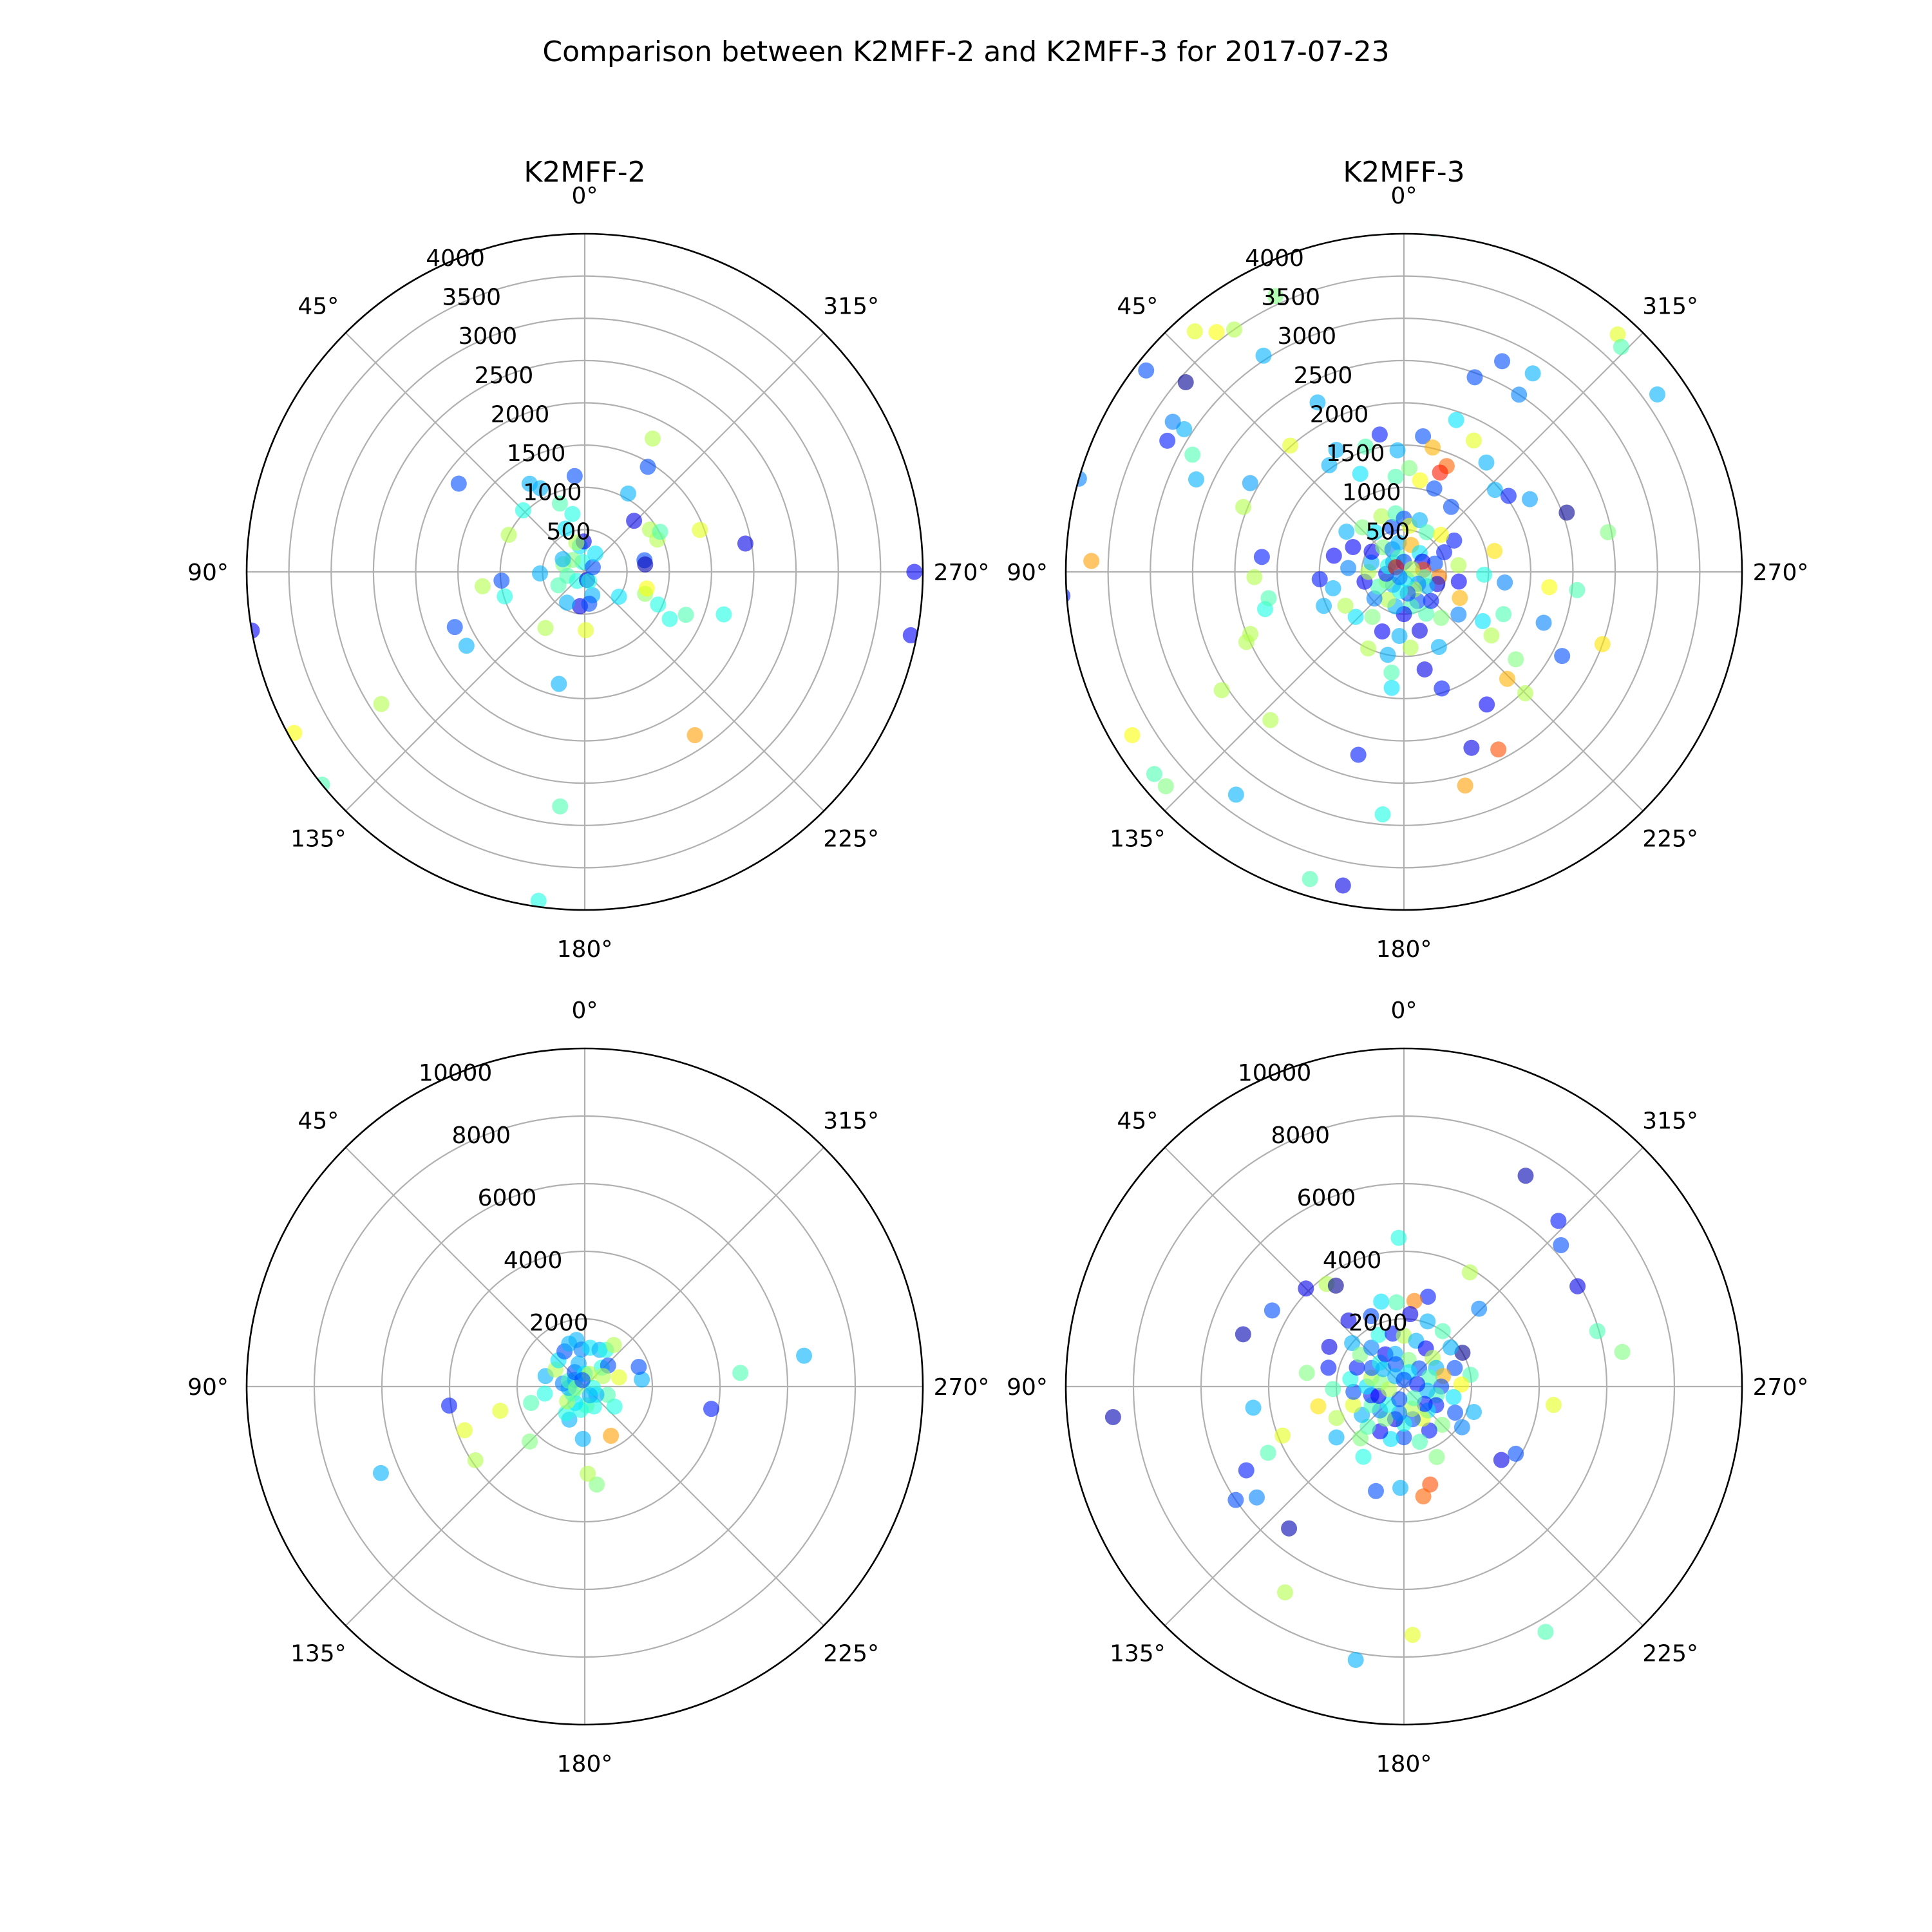 The image size is (1932, 1932). Describe the element at coordinates (553, 493) in the screenshot. I see `radial-tick-label: 1000` at that location.